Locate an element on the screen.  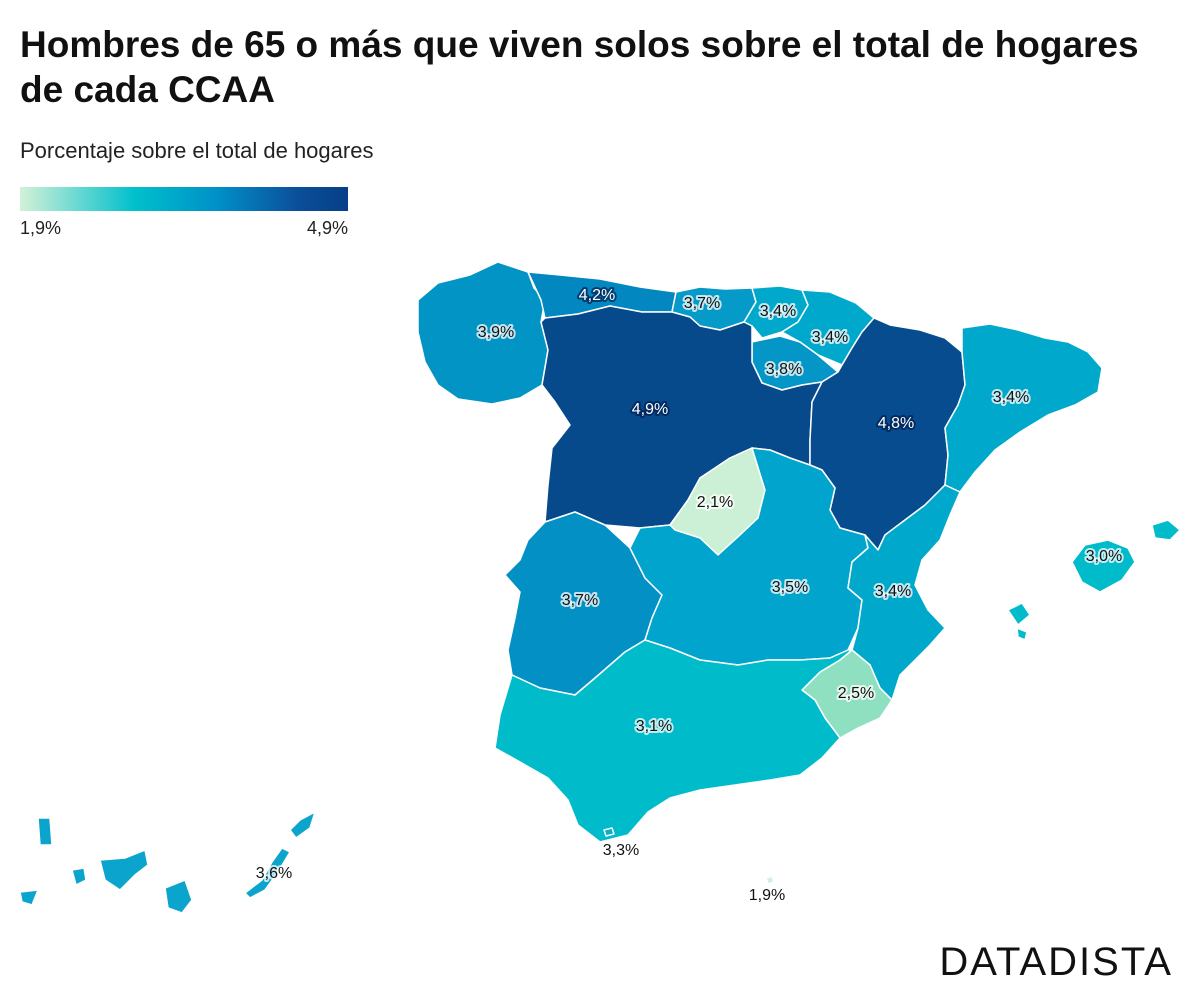
region-ceuta is located at coordinates (609, 832).